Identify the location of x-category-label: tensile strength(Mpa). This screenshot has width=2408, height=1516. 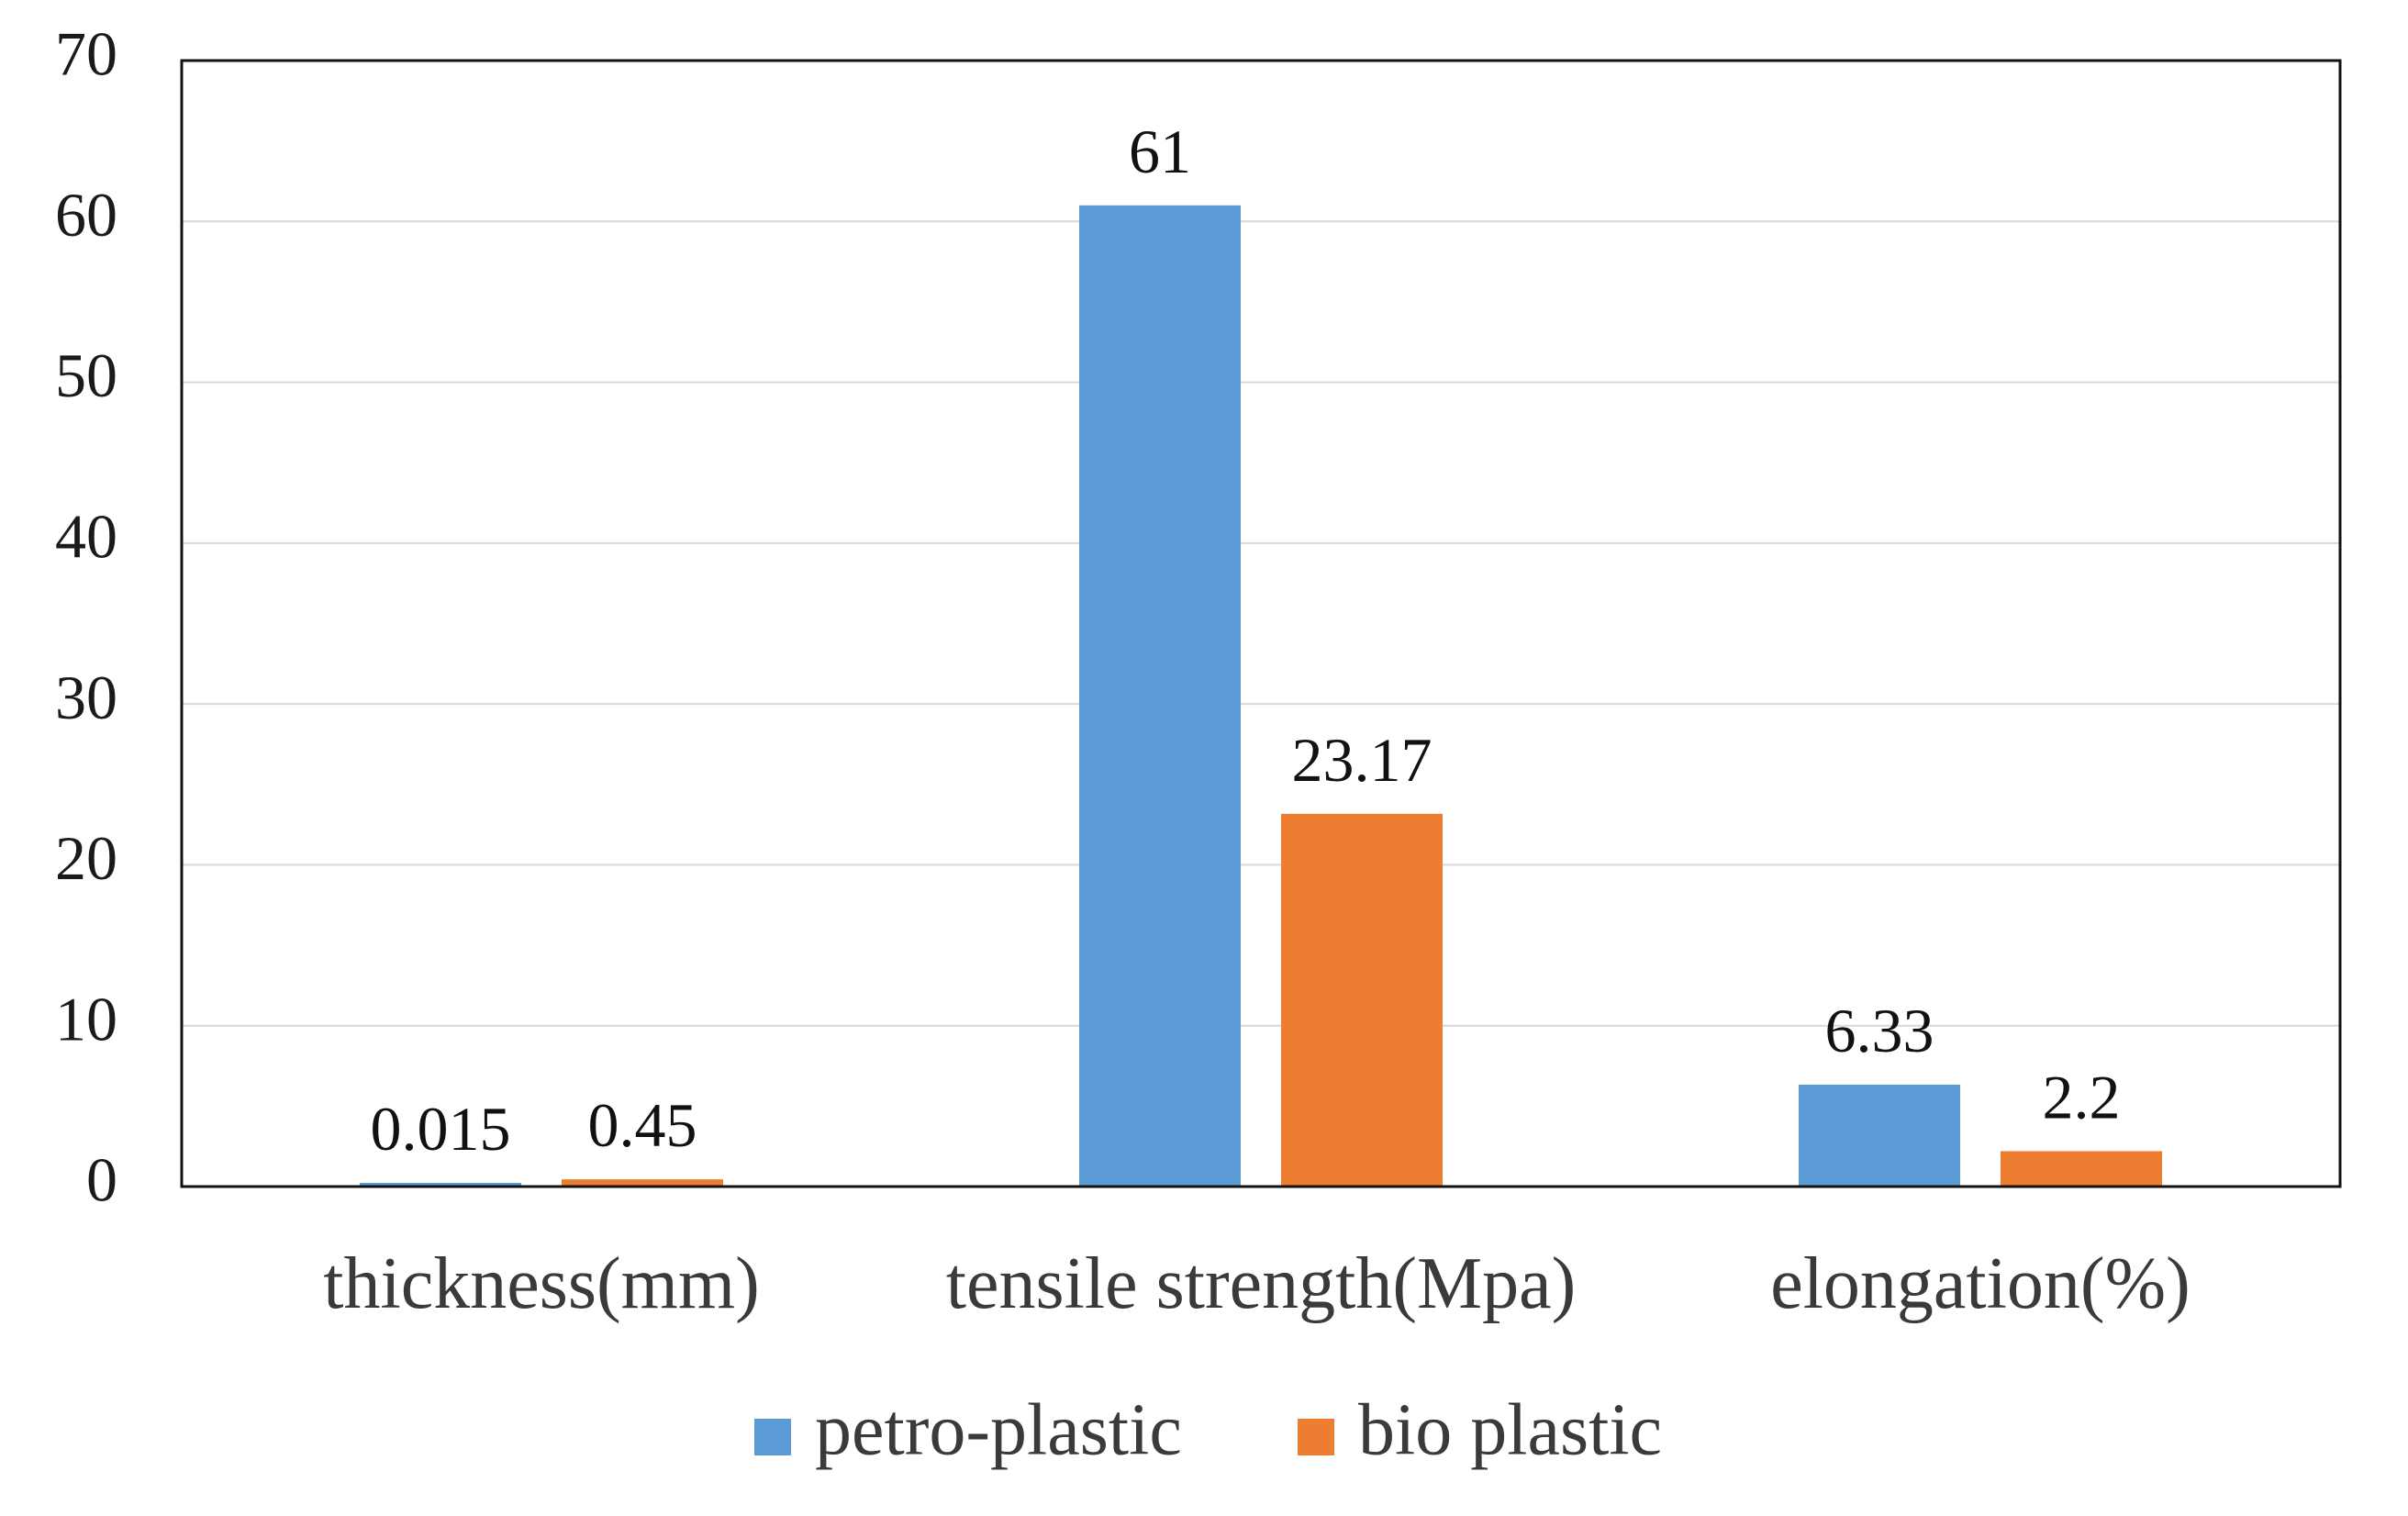
(1261, 1283).